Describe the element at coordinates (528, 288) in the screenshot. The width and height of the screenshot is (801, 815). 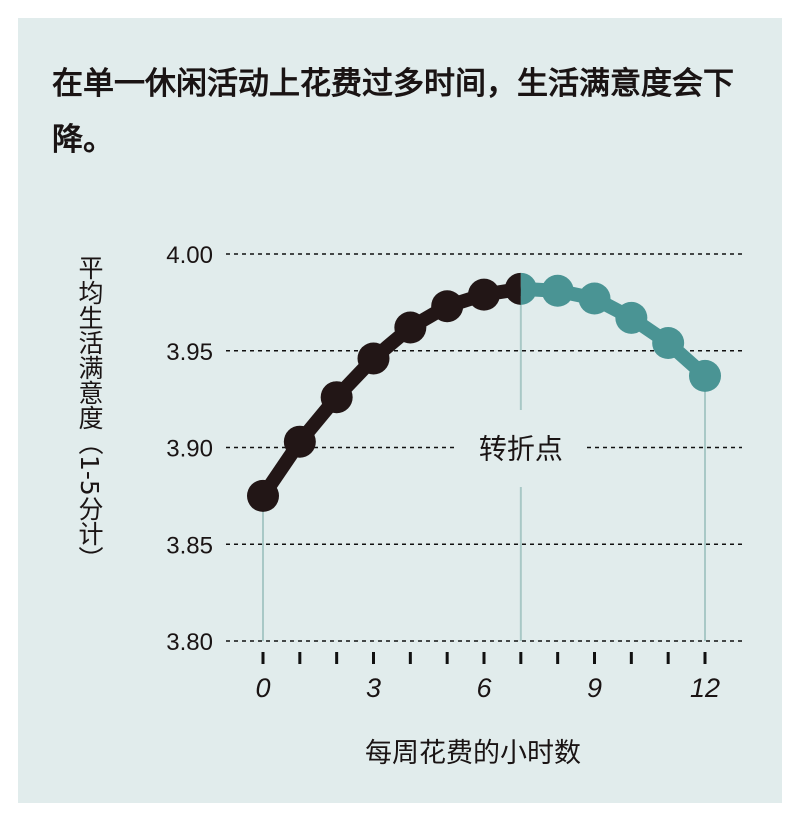
I see `data-point-right-half` at that location.